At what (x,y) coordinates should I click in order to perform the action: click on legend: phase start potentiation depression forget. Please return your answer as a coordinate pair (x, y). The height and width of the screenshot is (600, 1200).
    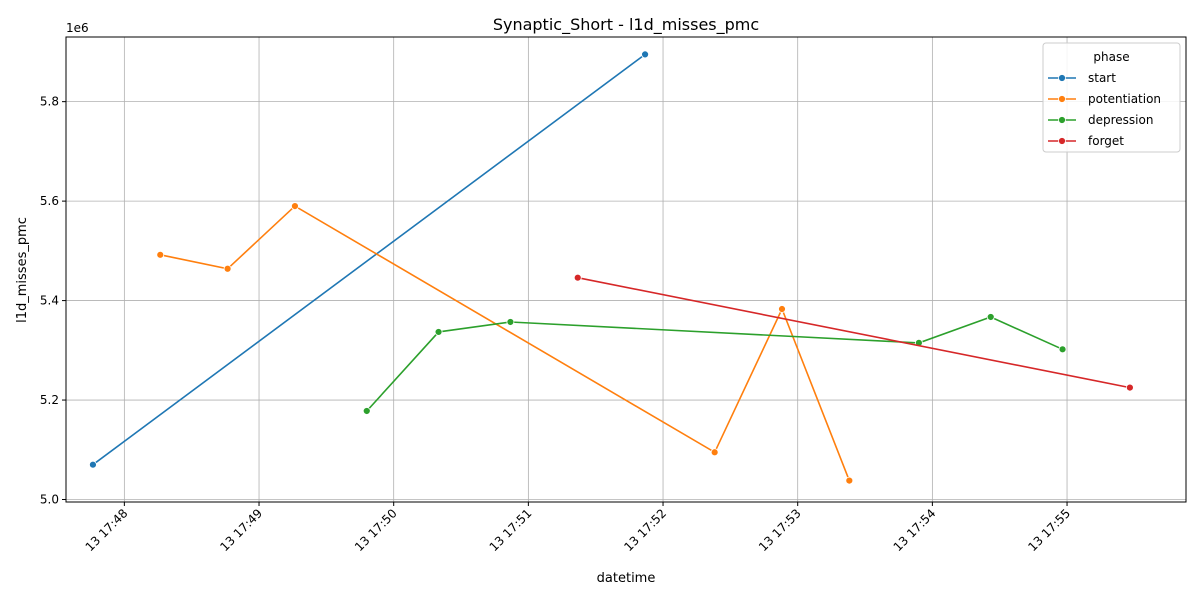
    Looking at the image, I should click on (1111, 97).